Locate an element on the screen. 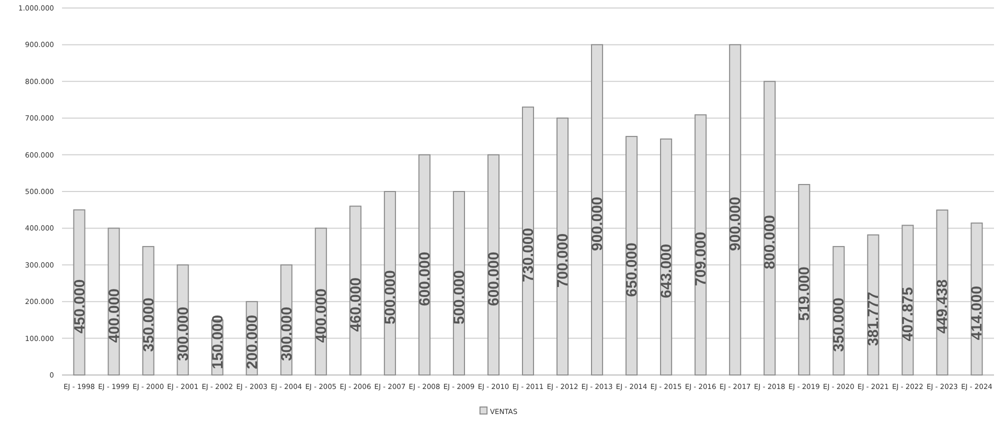 The width and height of the screenshot is (1000, 431). data-label: 700.000 is located at coordinates (563, 260).